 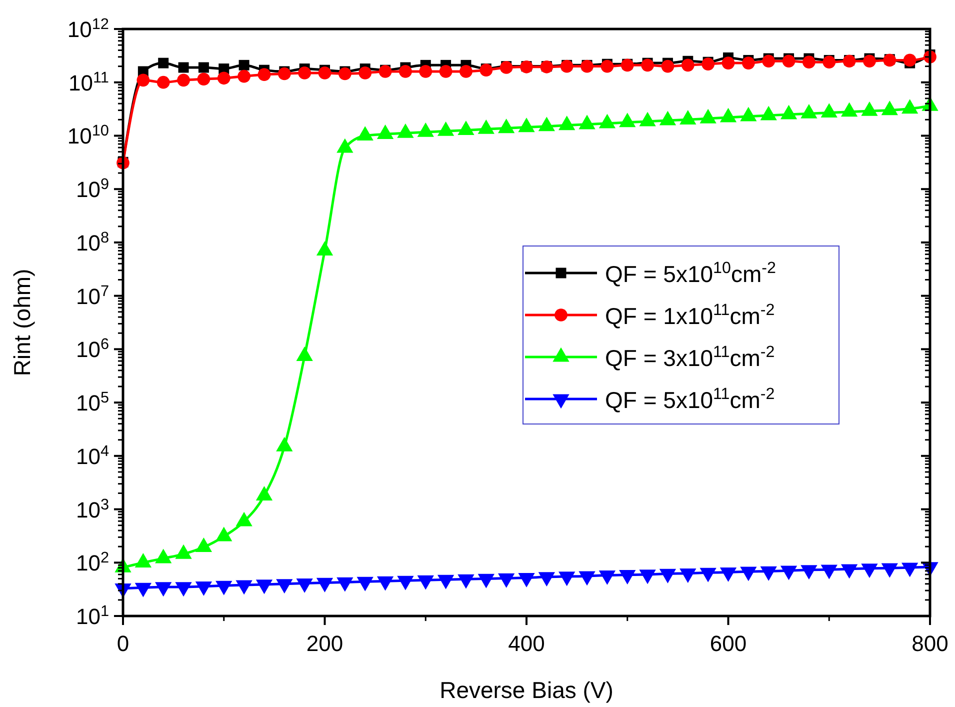 I want to click on y-tick-label: 10$^{7}$, so click(x=92, y=295).